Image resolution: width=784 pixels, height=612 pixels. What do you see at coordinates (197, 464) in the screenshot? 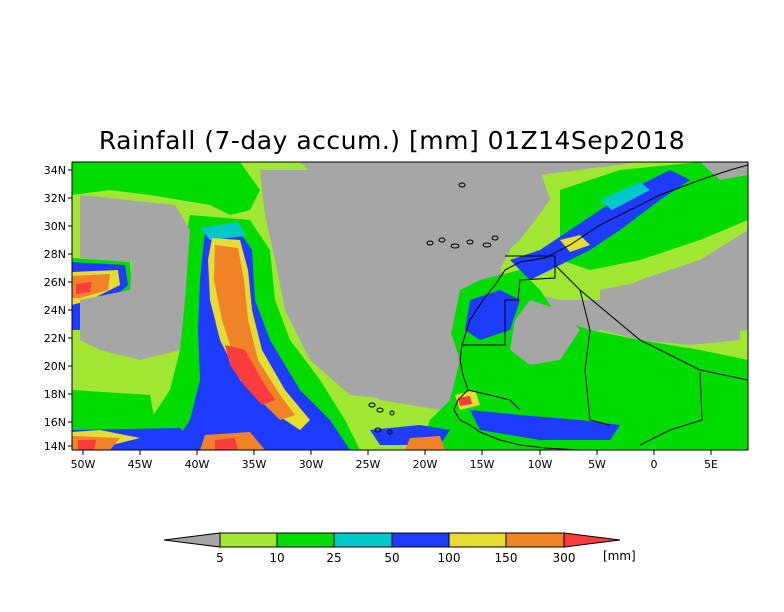
I see `lon-label-40w: 40W` at bounding box center [197, 464].